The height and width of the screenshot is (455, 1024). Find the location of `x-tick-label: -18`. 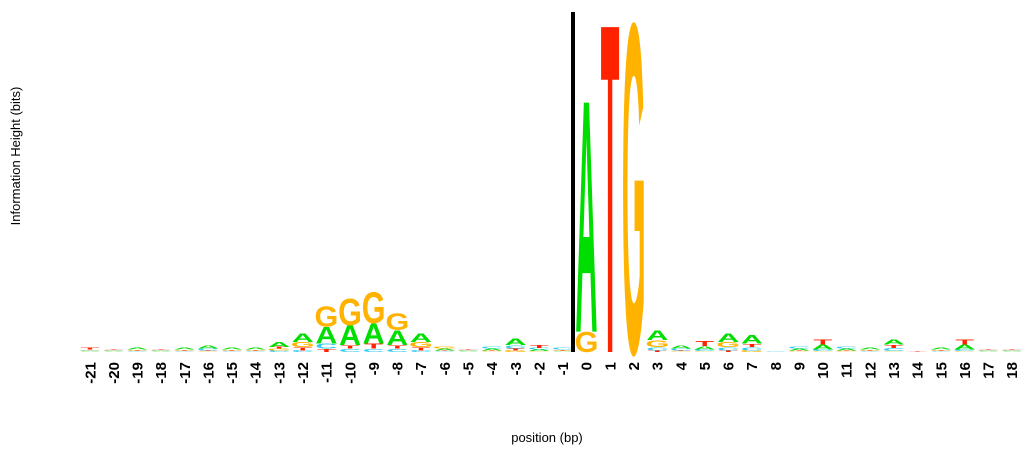

x-tick-label: -18 is located at coordinates (161, 373).